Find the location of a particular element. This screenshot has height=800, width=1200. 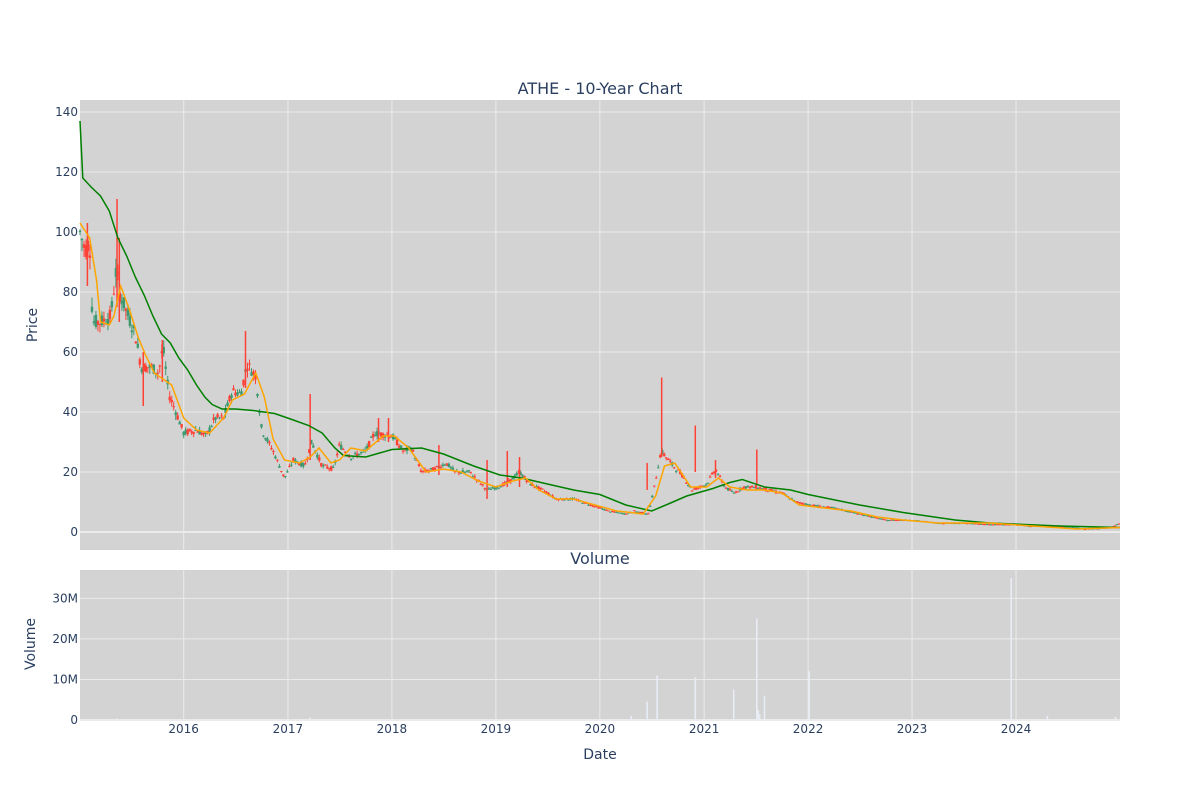

price-y-tick-label: 0 is located at coordinates (74, 532).